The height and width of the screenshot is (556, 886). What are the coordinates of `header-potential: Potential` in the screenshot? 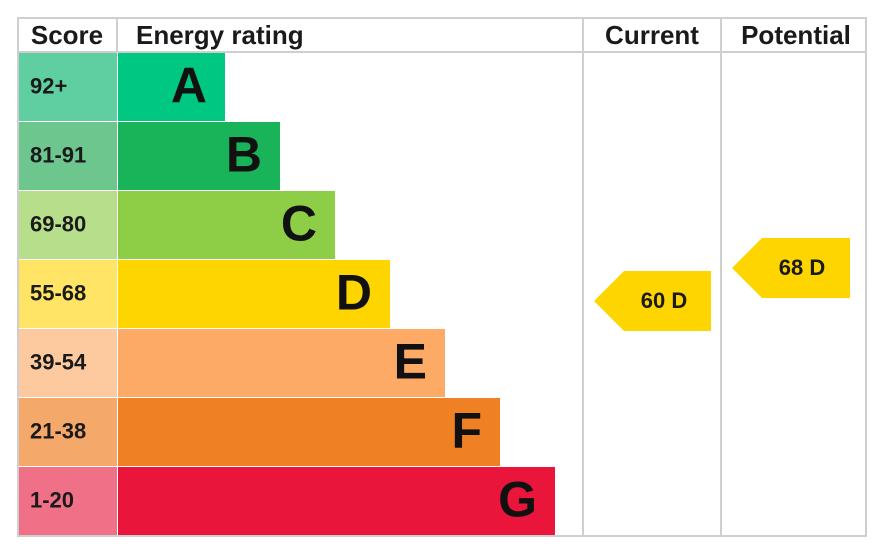 It's located at (796, 35).